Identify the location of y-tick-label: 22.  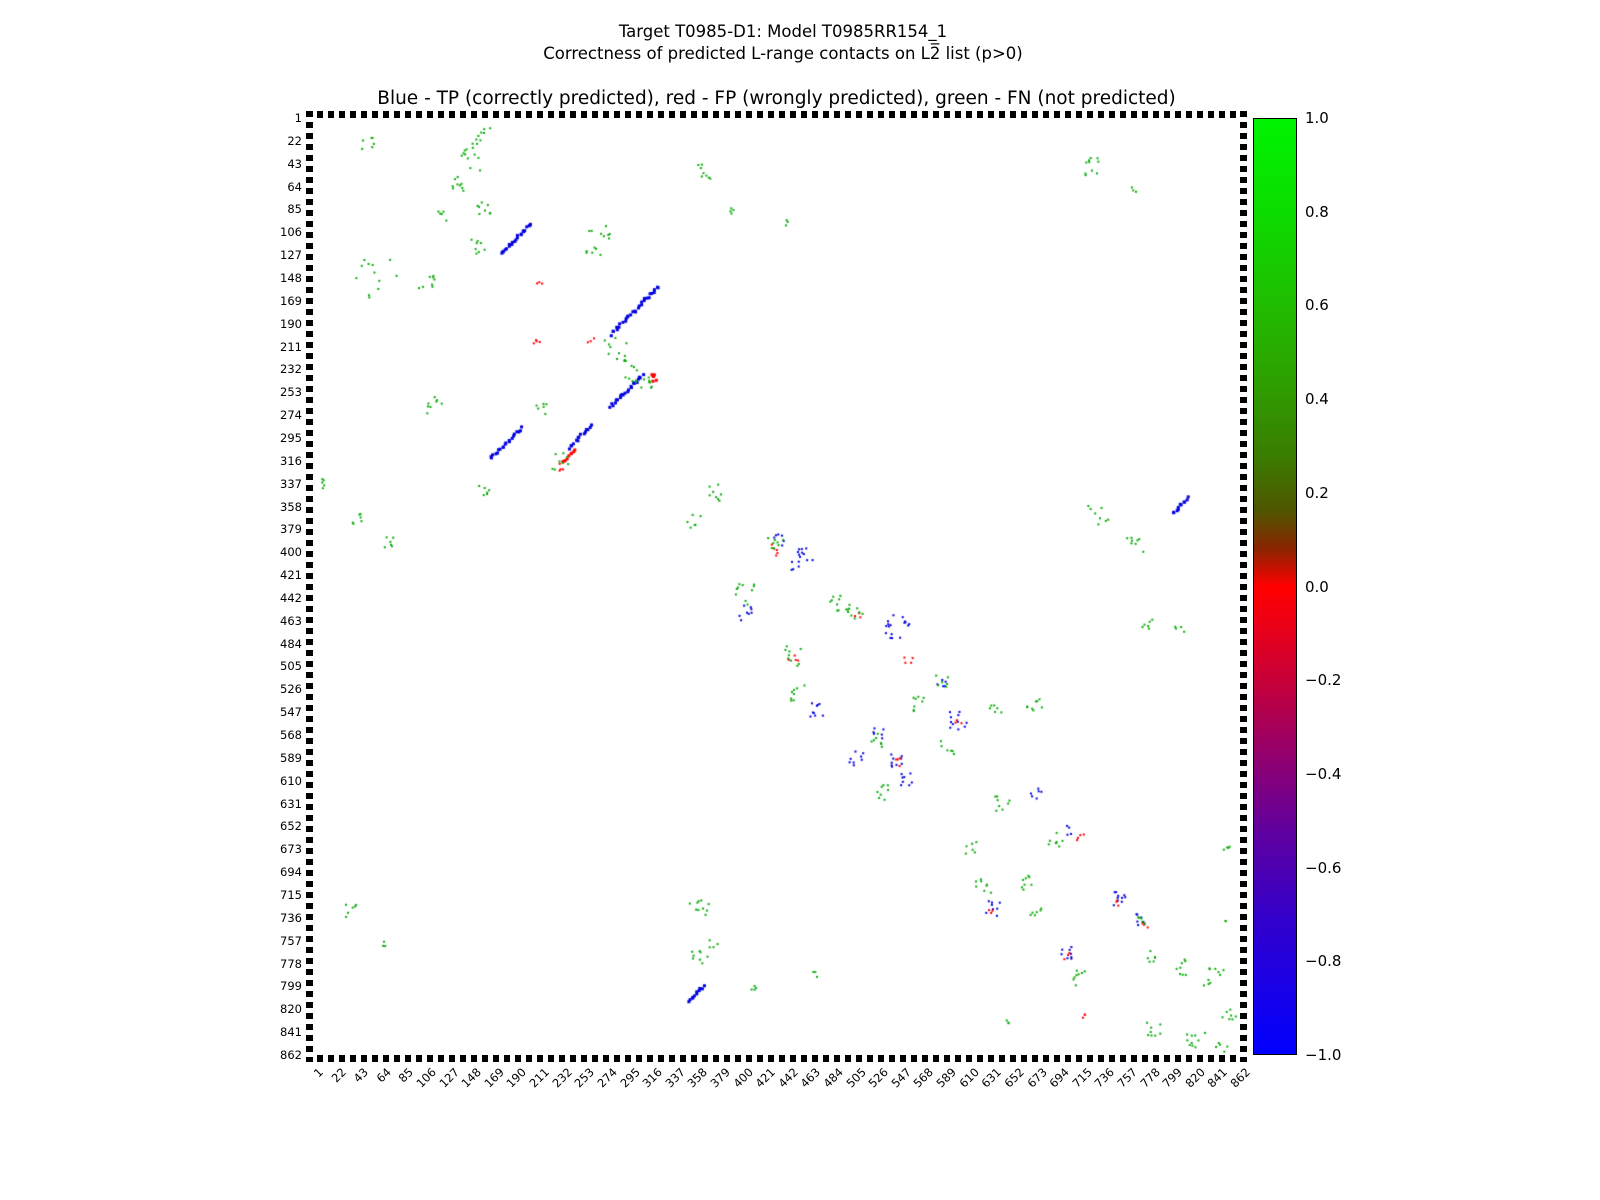
(294, 140).